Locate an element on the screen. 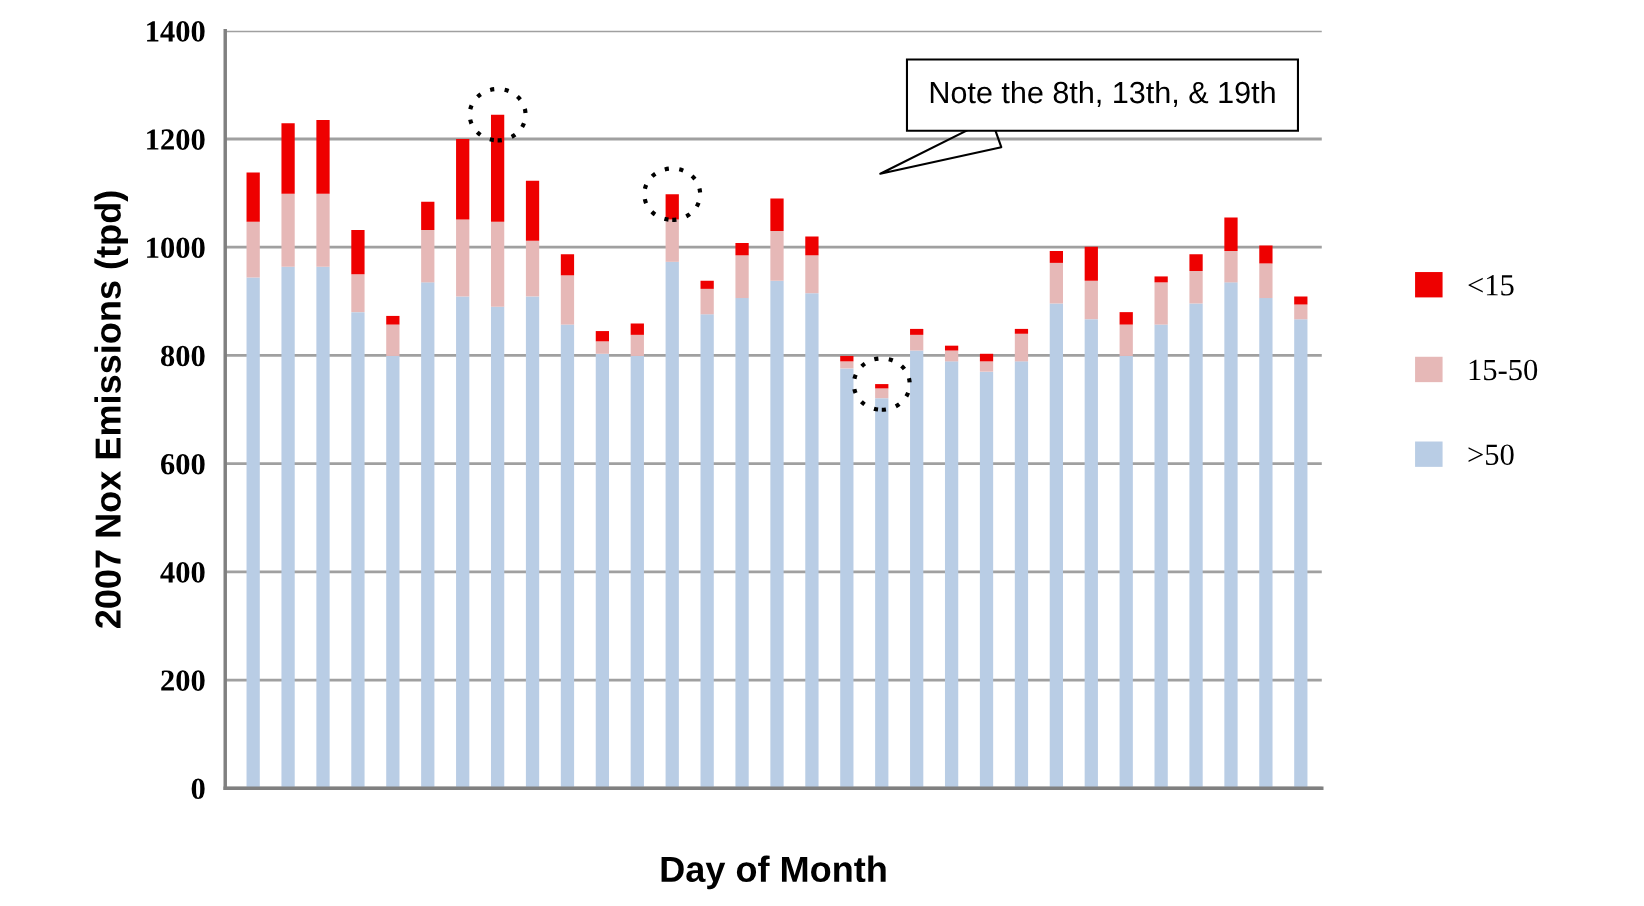  legend-label: 15-50 is located at coordinates (1503, 370).